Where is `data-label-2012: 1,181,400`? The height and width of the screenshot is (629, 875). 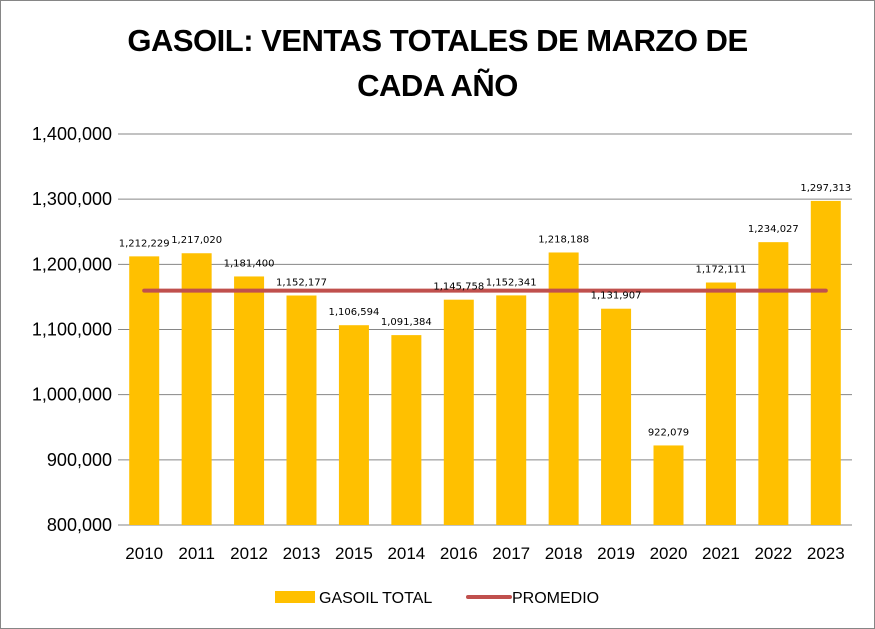 data-label-2012: 1,181,400 is located at coordinates (249, 263).